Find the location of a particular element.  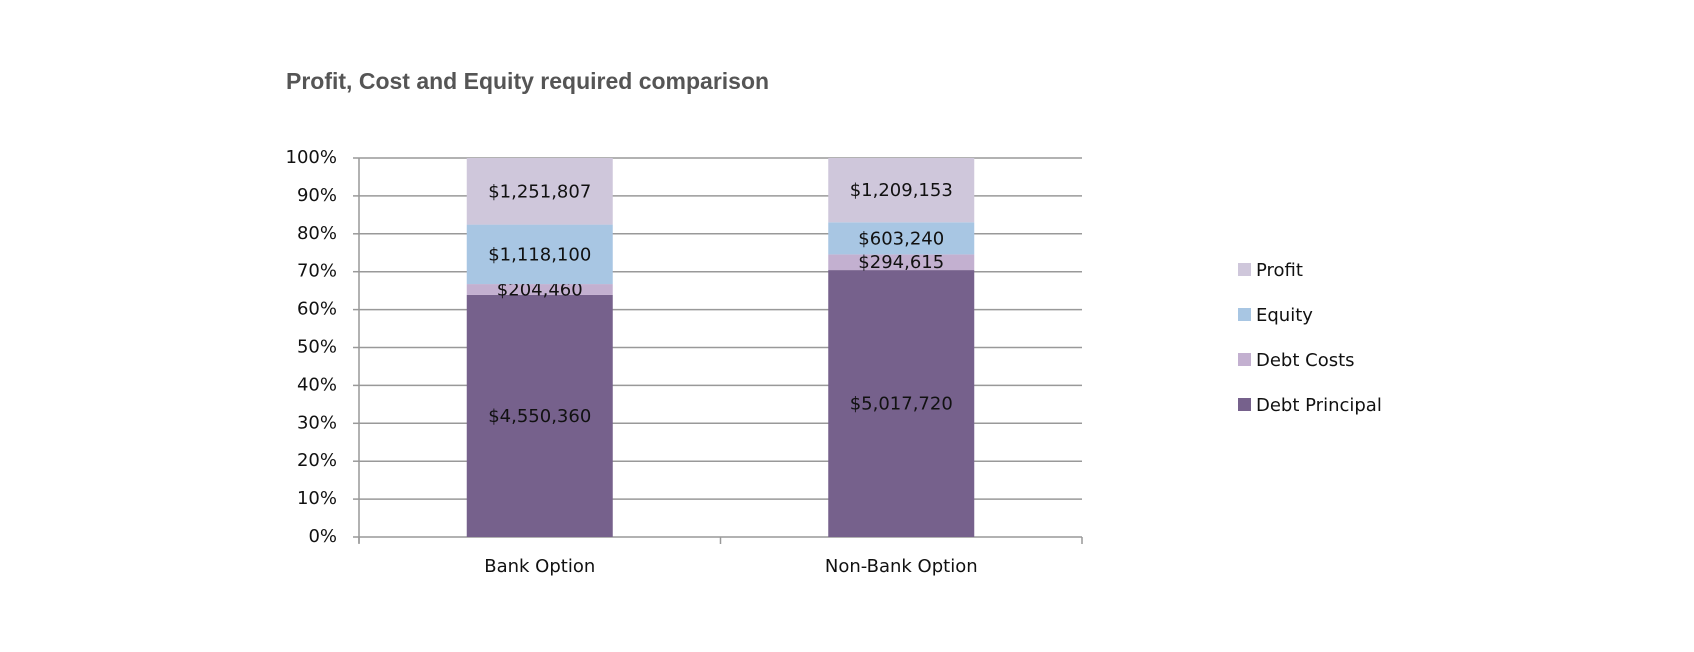

data-label: $294,615 is located at coordinates (901, 262).